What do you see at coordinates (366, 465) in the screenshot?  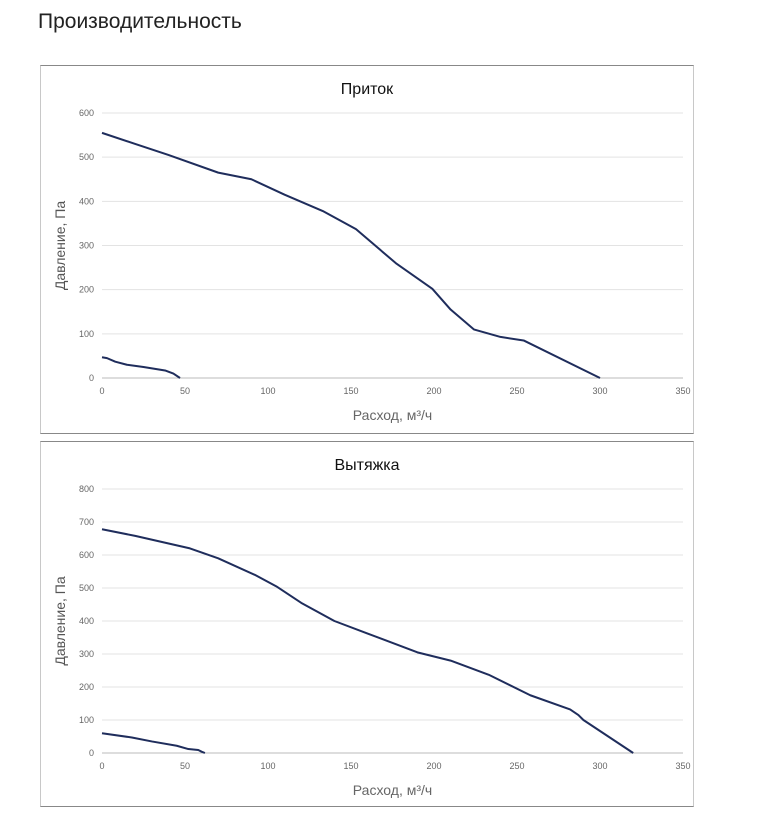 I see `chart-title: Вытяжка` at bounding box center [366, 465].